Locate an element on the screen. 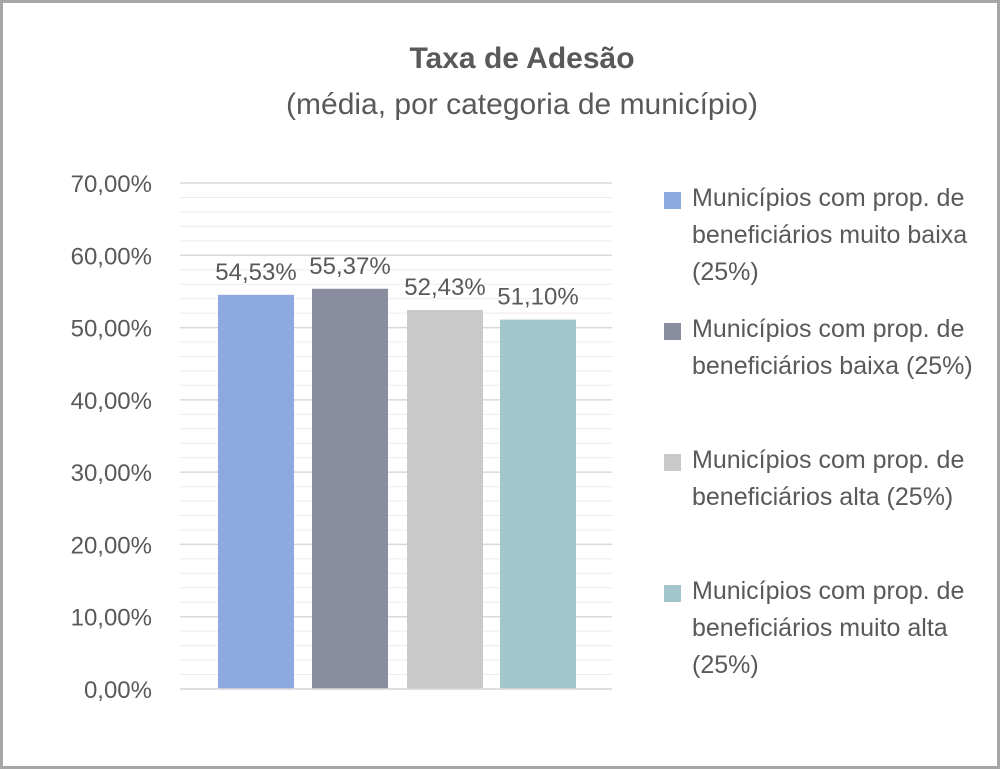  data-label: 54,53% is located at coordinates (255, 272).